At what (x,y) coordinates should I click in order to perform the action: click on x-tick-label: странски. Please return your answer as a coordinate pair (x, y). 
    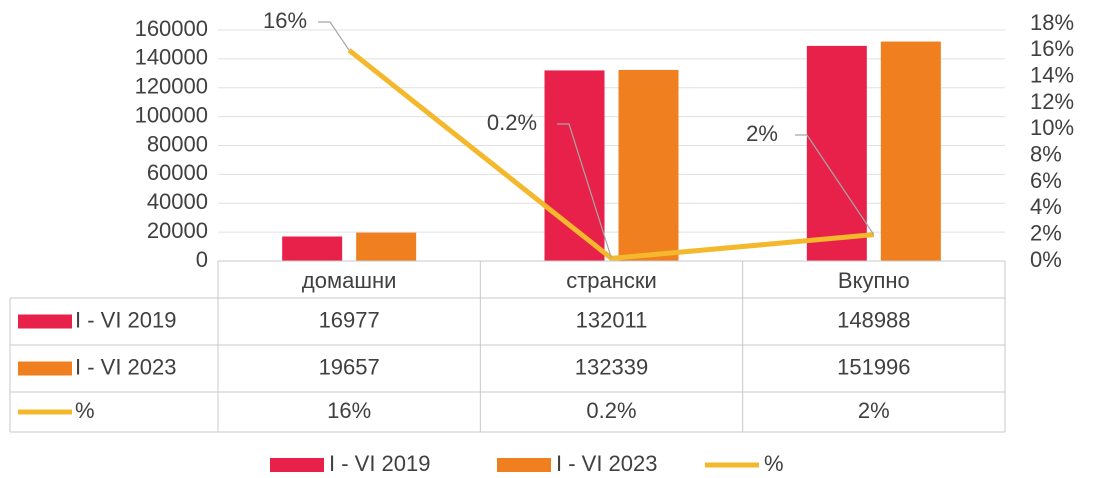
    Looking at the image, I should click on (611, 280).